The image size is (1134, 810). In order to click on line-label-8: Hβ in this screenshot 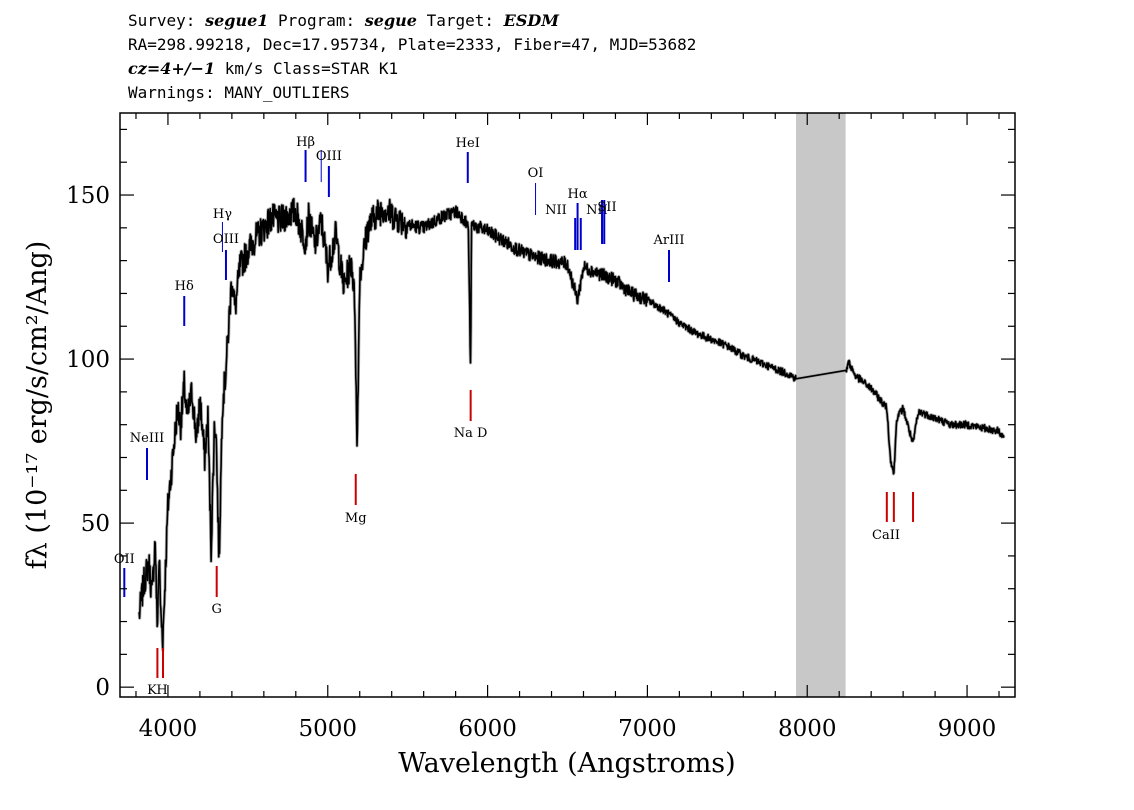, I will do `click(305, 142)`.